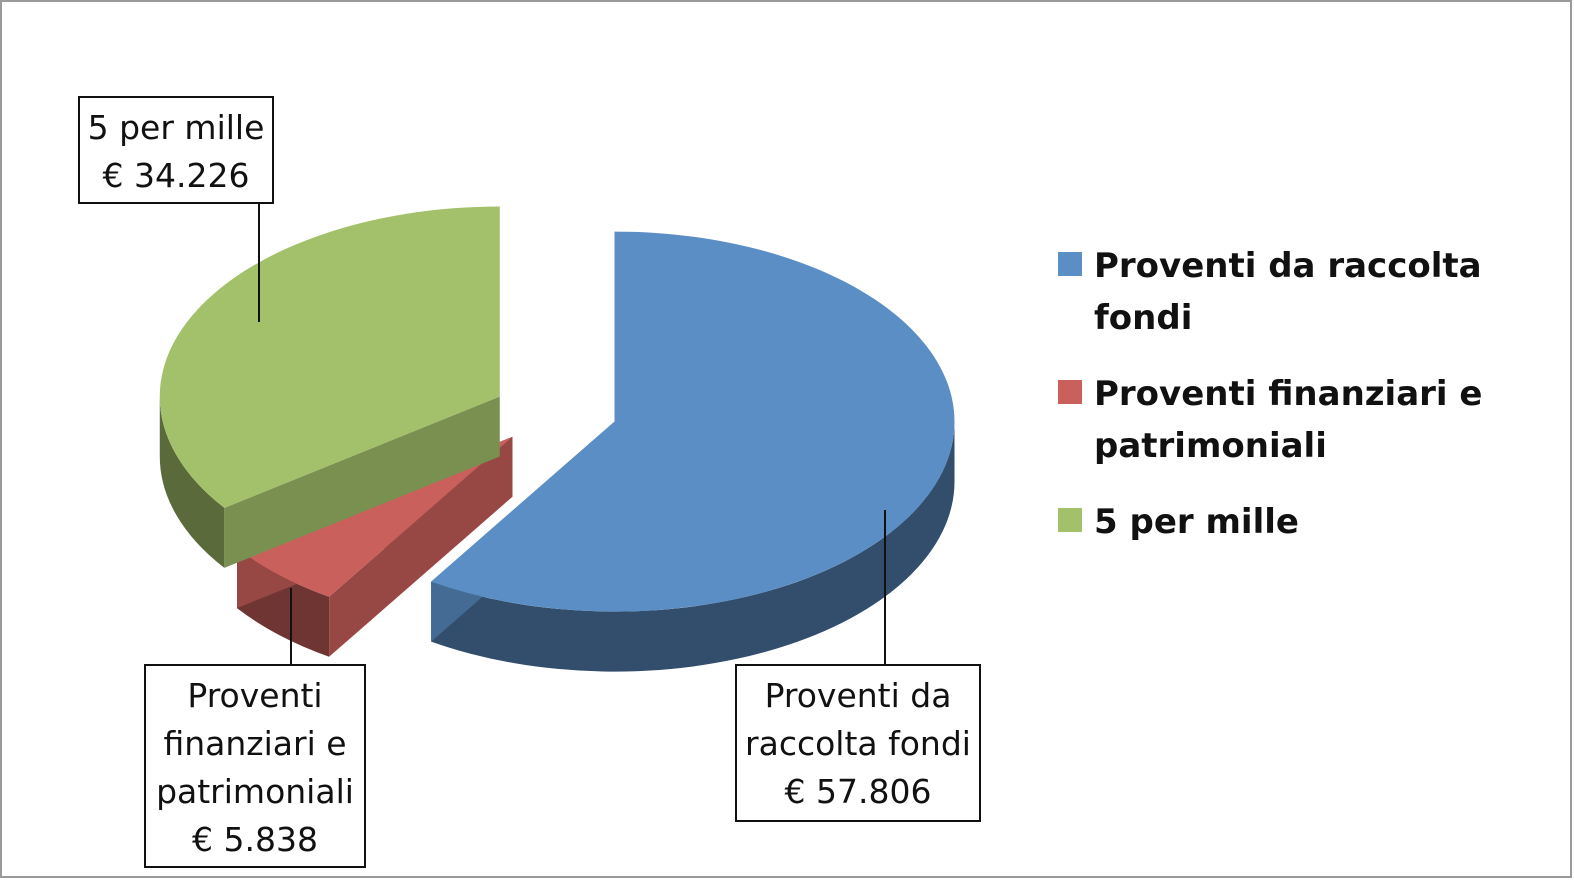  What do you see at coordinates (291, 627) in the screenshot?
I see `leader-line-proventi-finanziari` at bounding box center [291, 627].